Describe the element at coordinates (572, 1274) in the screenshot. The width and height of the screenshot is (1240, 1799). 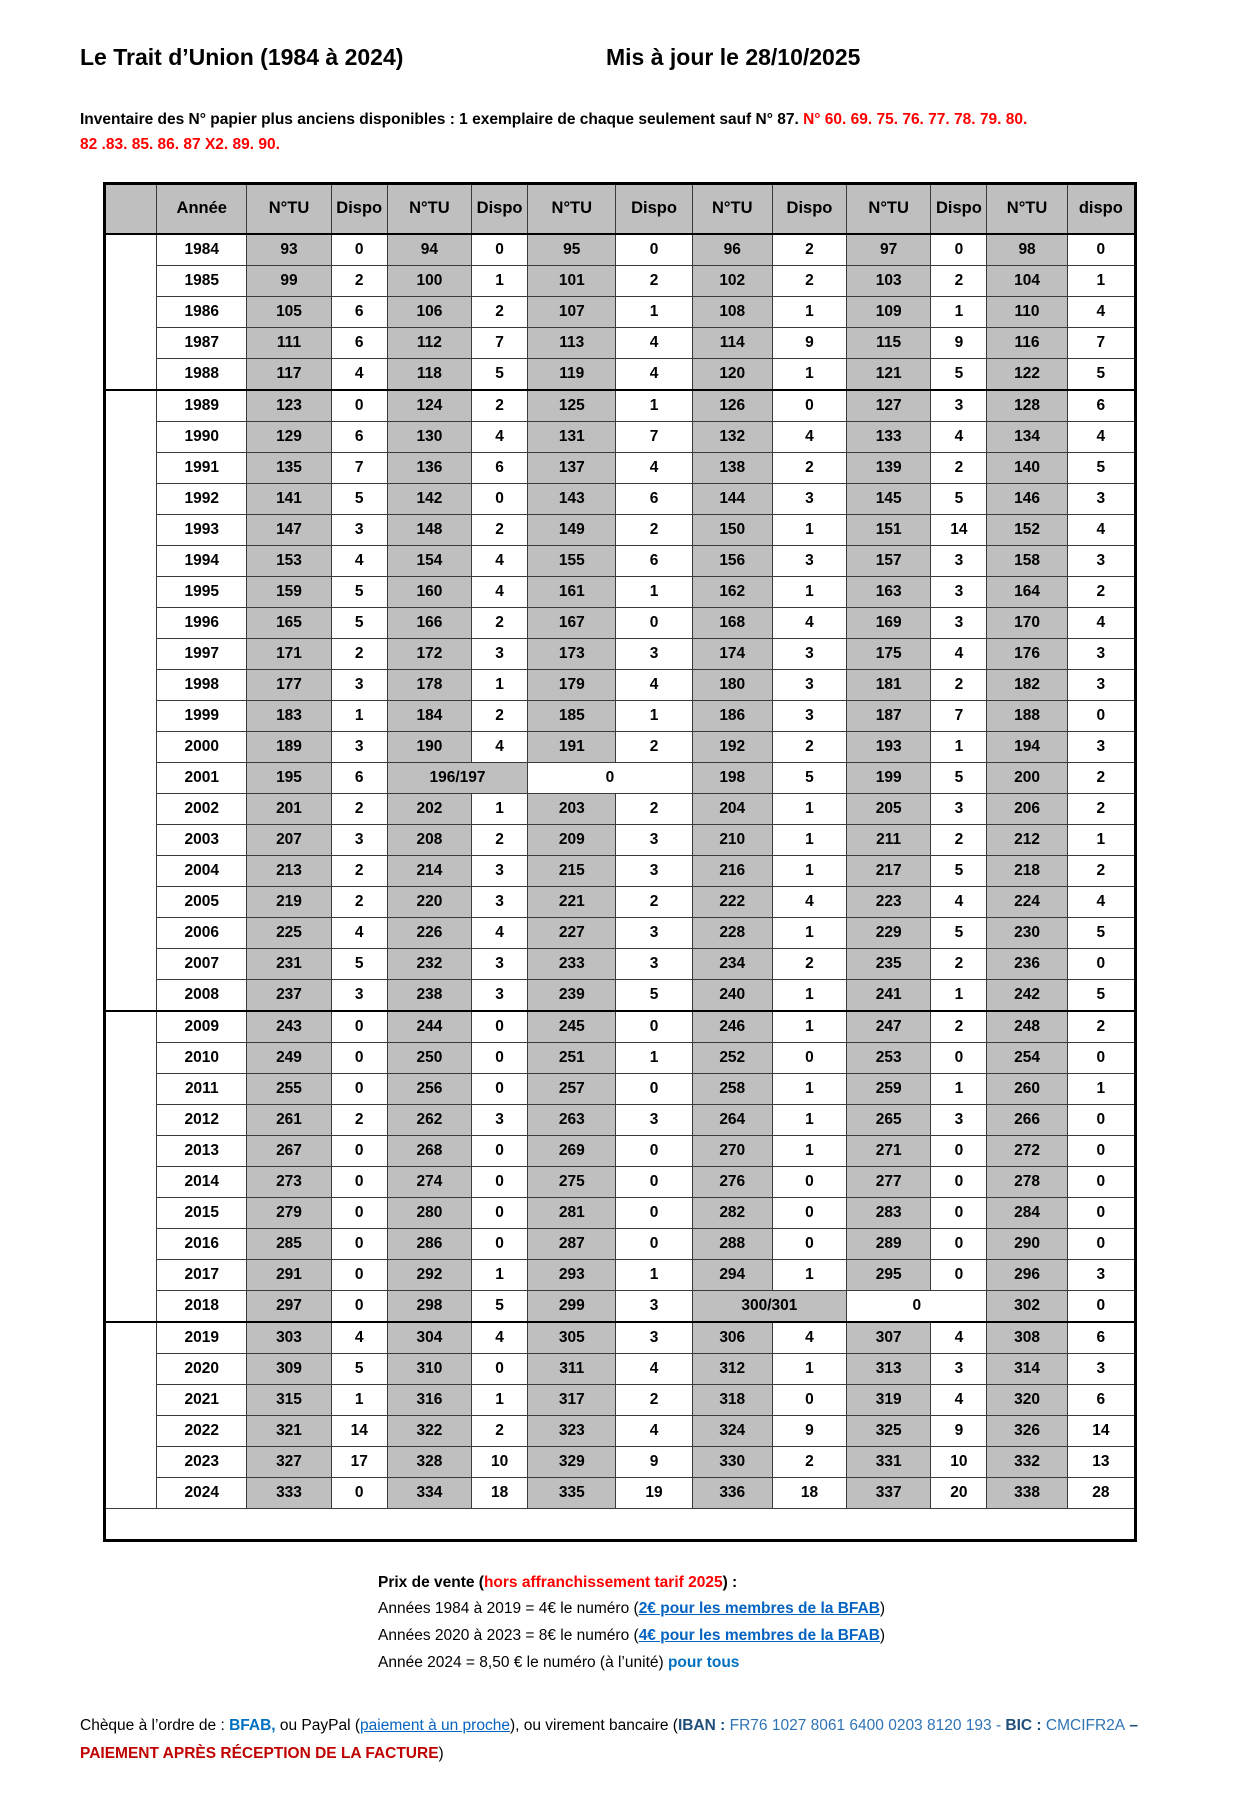
I see `cell-numero-tu: 293` at that location.